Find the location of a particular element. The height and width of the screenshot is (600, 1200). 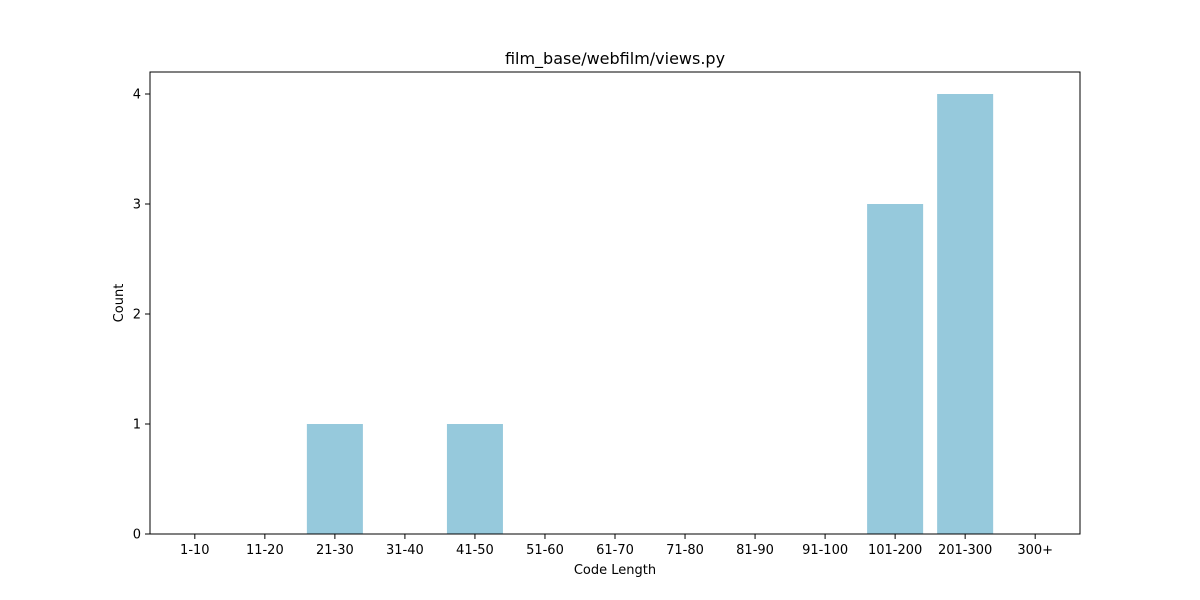

y-axis: 0 1 2 3 4 is located at coordinates (141, 315).